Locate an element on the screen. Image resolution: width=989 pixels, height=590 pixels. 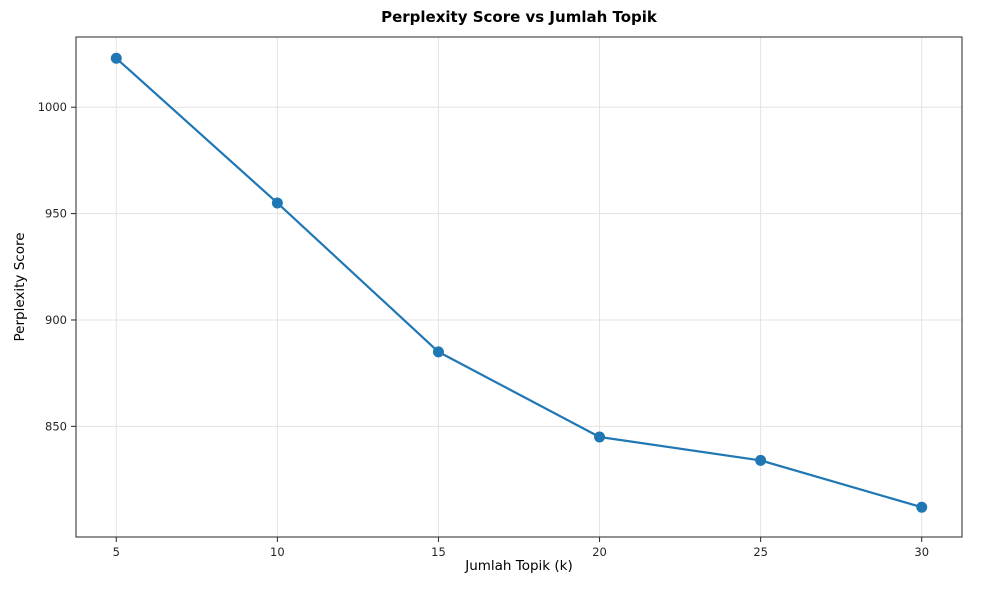
x-axis-label: Jumlah Topik (k) is located at coordinates (519, 566).